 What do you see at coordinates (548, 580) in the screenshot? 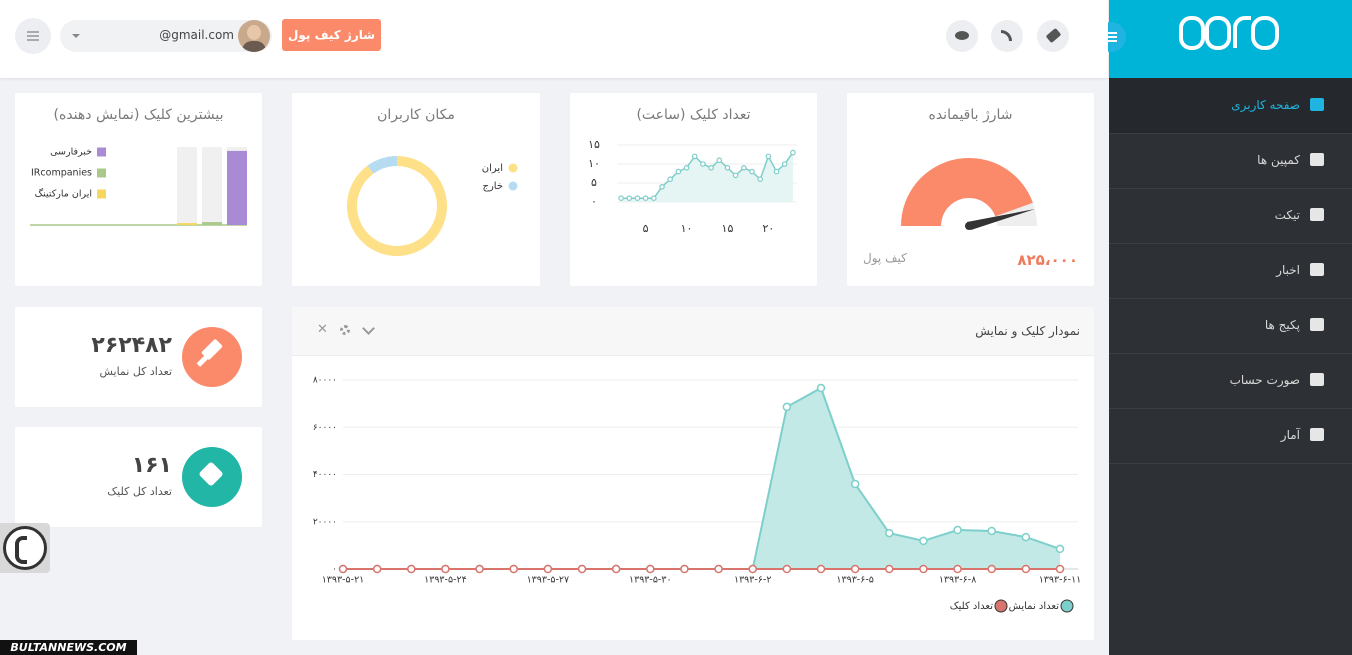
I see `x-tick-label: ۱۳۹۳-۵-۲۷` at bounding box center [548, 580].